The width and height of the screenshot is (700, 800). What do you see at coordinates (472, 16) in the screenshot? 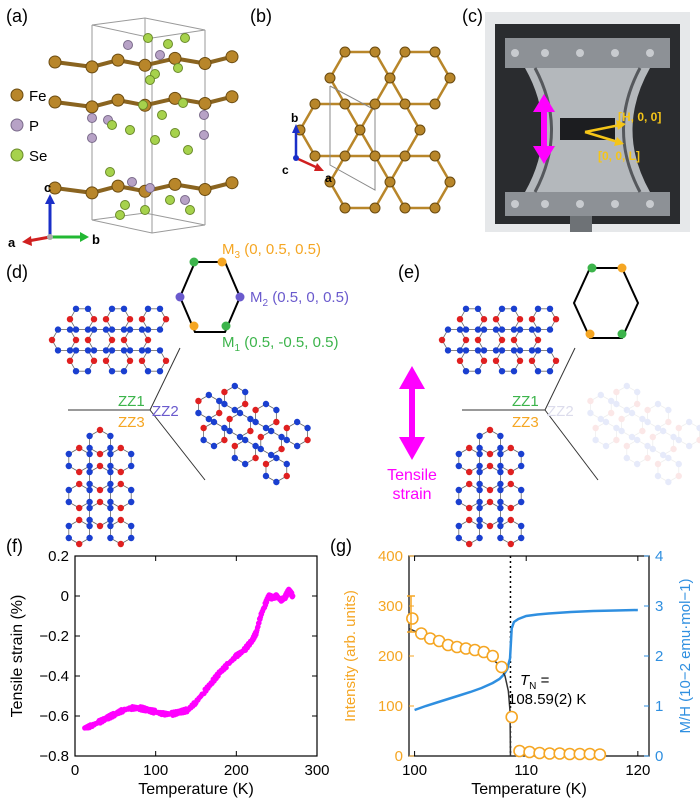
I see `panel-label-c: (c)` at bounding box center [472, 16].